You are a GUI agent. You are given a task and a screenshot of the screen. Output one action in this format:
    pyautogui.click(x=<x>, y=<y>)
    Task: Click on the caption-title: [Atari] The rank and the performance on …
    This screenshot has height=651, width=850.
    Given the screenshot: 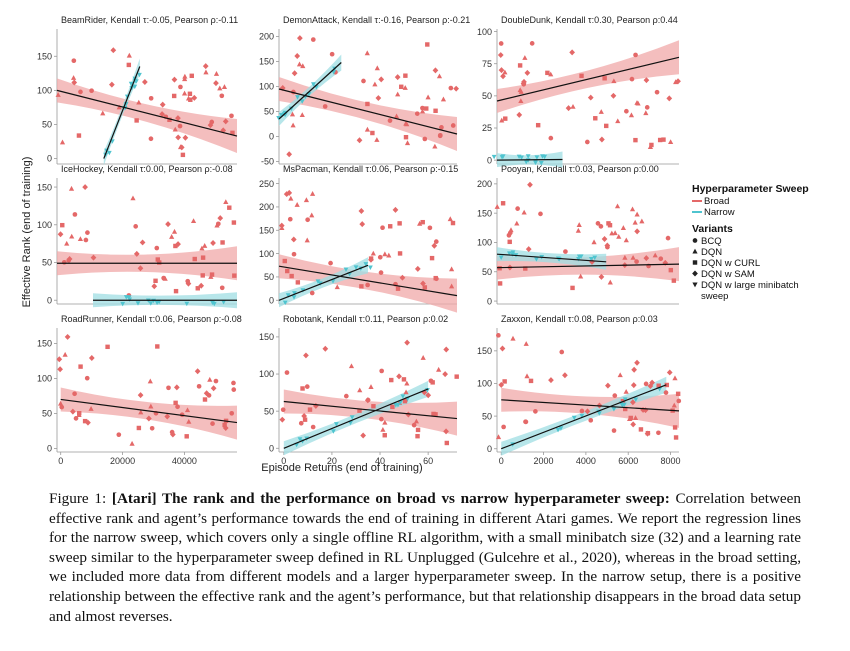 What is the action you would take?
    pyautogui.click(x=390, y=498)
    